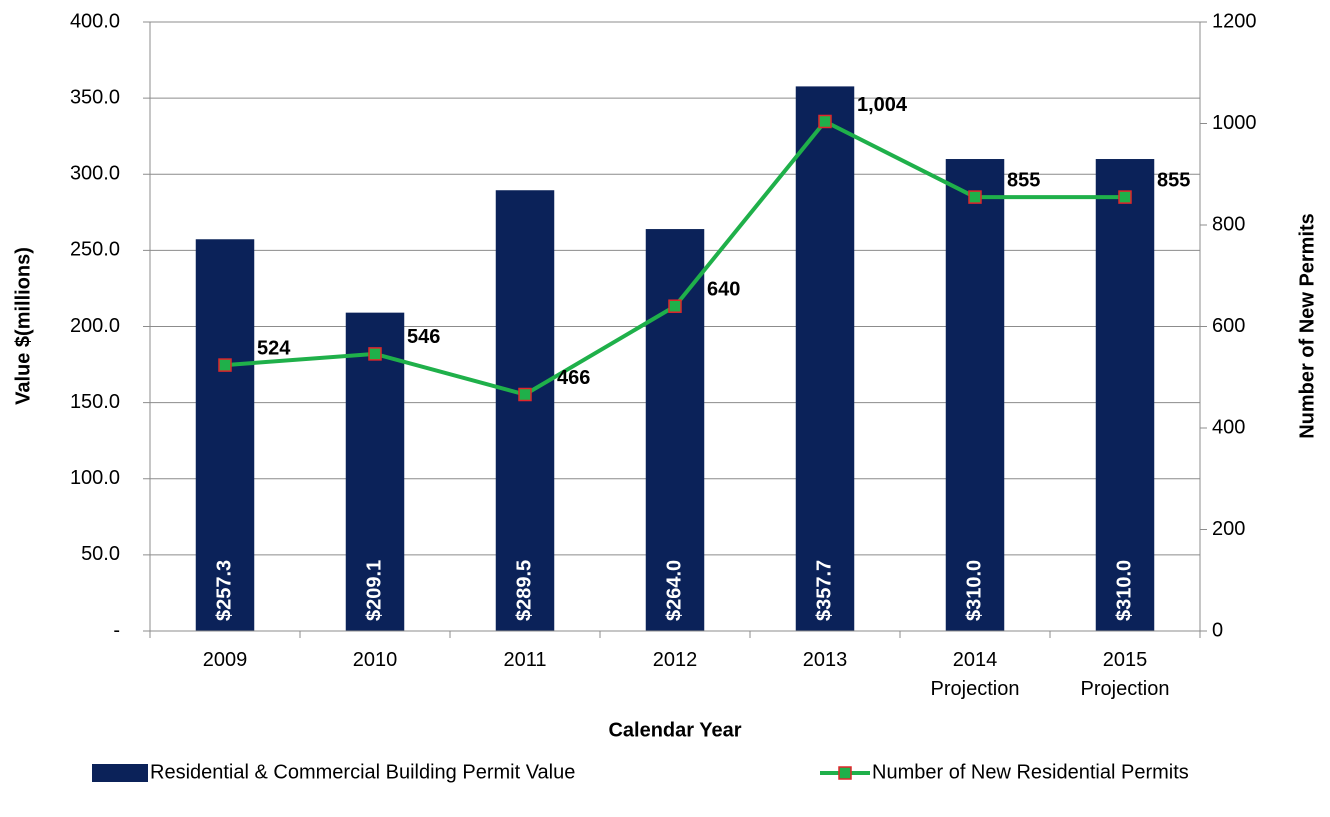 Image resolution: width=1330 pixels, height=817 pixels. I want to click on x-tick-label: 2009, so click(225, 660).